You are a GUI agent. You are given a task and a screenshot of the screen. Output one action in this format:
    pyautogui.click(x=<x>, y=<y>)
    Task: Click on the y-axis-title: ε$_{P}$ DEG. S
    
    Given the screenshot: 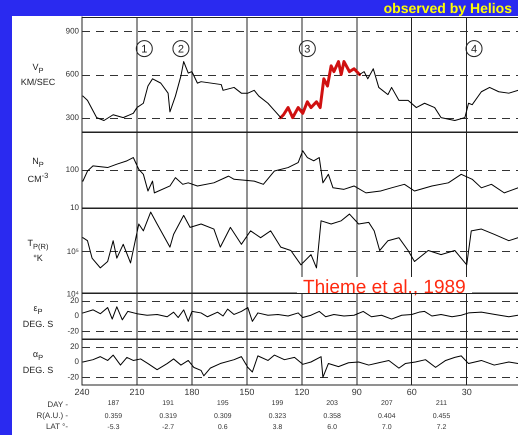 What is the action you would take?
    pyautogui.click(x=38, y=316)
    